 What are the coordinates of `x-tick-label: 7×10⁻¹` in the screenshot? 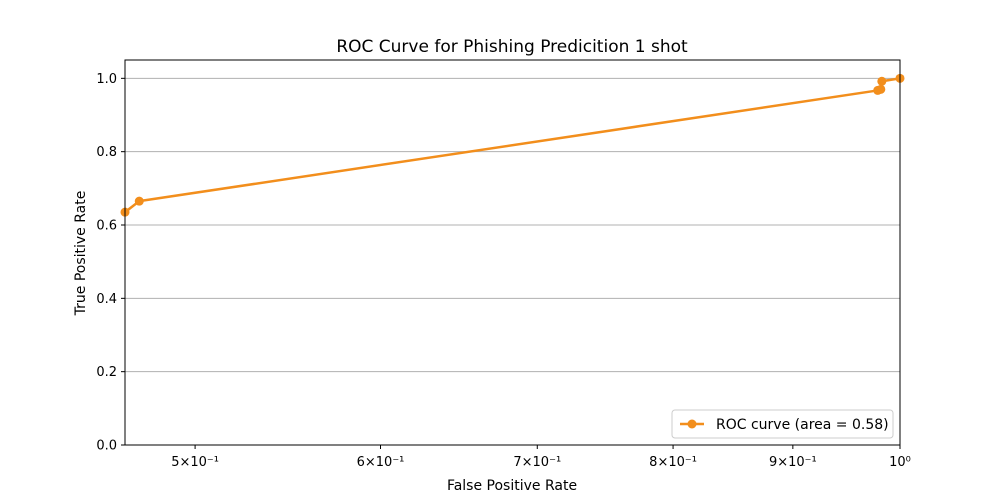 It's located at (537, 462).